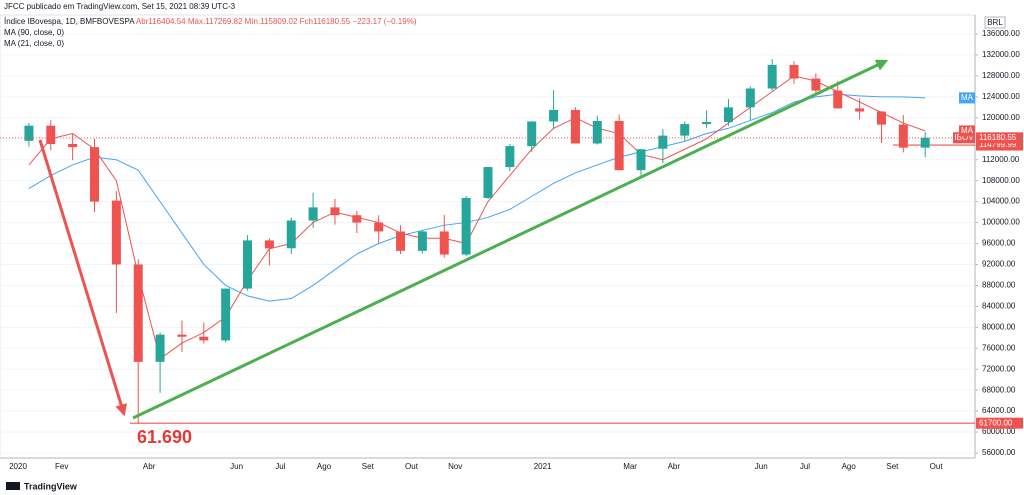 The width and height of the screenshot is (1024, 495). What do you see at coordinates (999, 285) in the screenshot?
I see `y-tick-label: 88000.00` at bounding box center [999, 285].